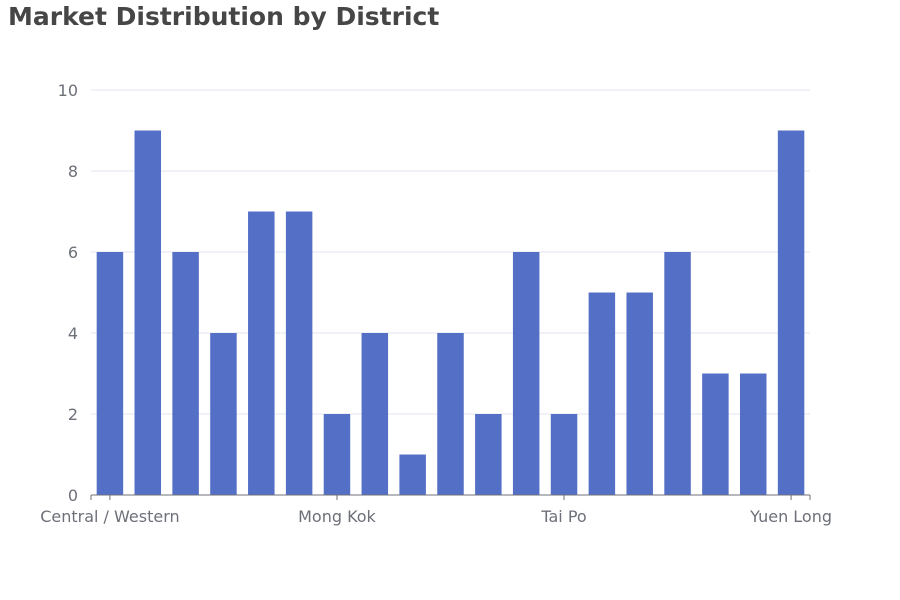 The width and height of the screenshot is (900, 600). I want to click on y-tick-label: 10, so click(68, 90).